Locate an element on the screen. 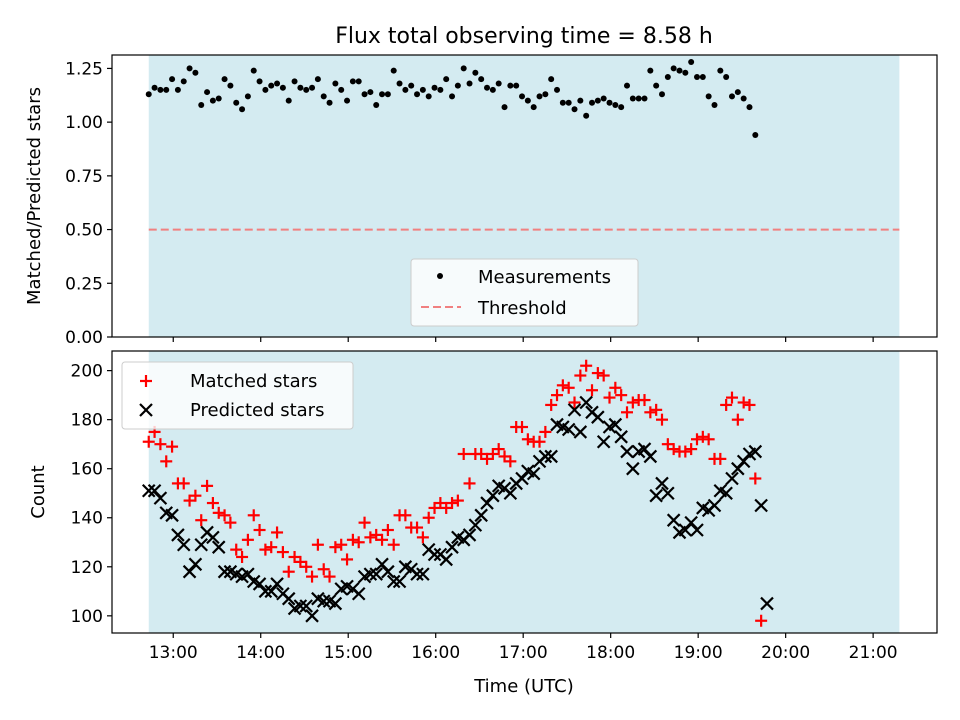 The width and height of the screenshot is (960, 720). top-y-tick-label: 0.00 is located at coordinates (84, 338).